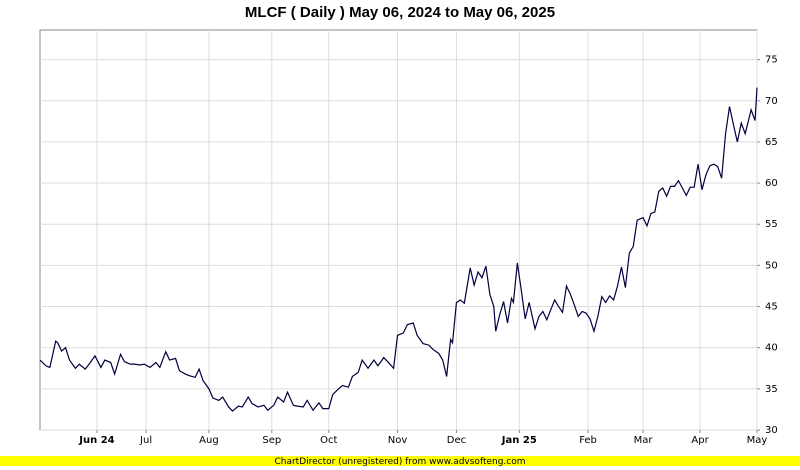  What do you see at coordinates (700, 440) in the screenshot?
I see `x-tick-label: Apr` at bounding box center [700, 440].